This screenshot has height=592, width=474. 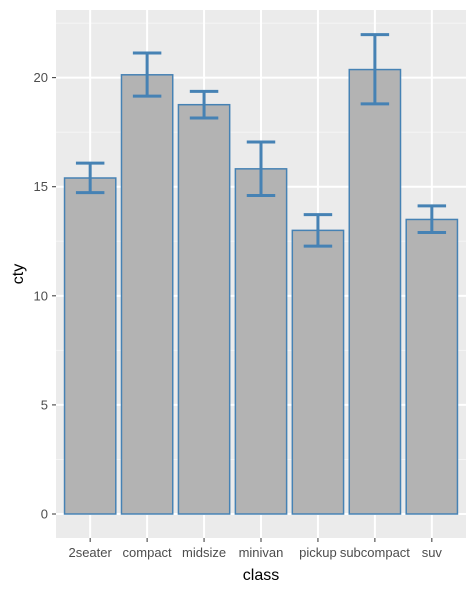 What do you see at coordinates (44, 514) in the screenshot?
I see `y-tick-label: 0` at bounding box center [44, 514].